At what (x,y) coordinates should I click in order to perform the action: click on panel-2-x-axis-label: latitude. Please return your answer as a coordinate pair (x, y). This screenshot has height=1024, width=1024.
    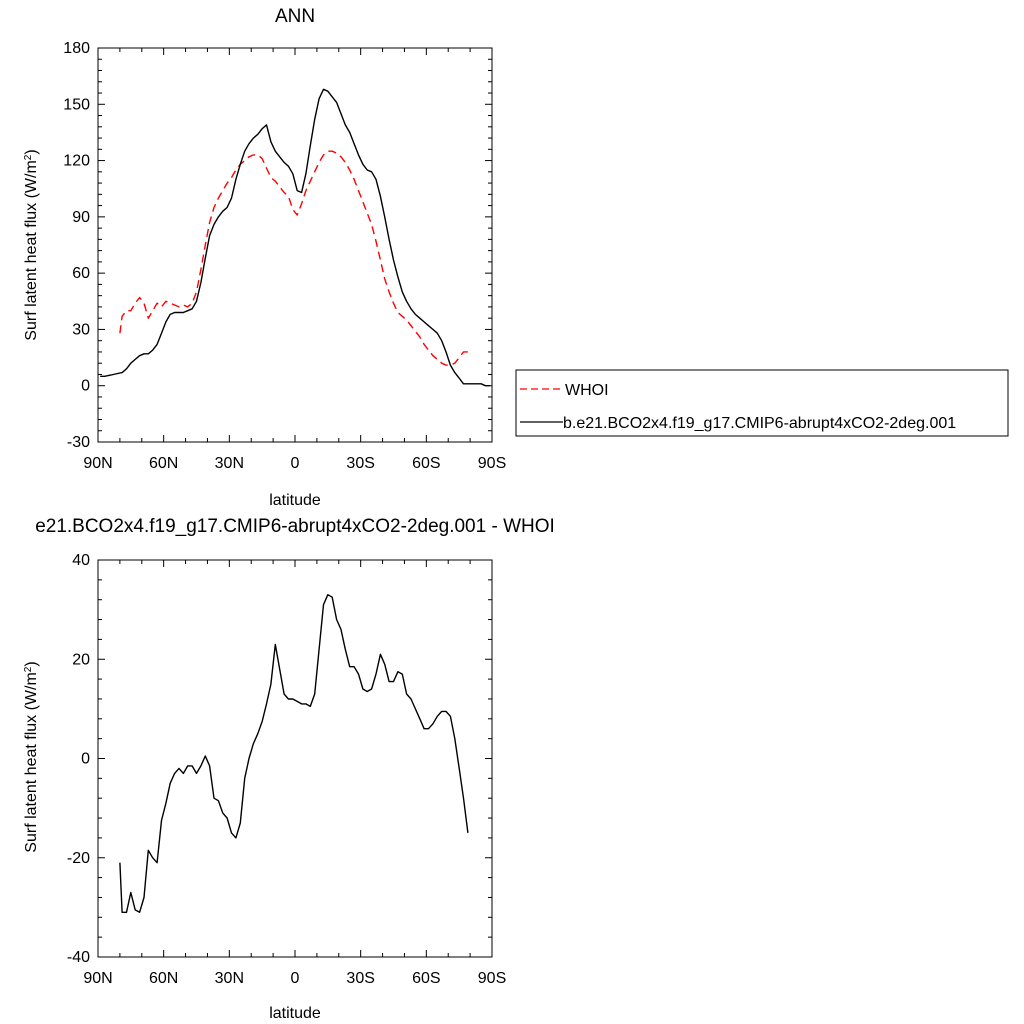
    Looking at the image, I should click on (295, 1013).